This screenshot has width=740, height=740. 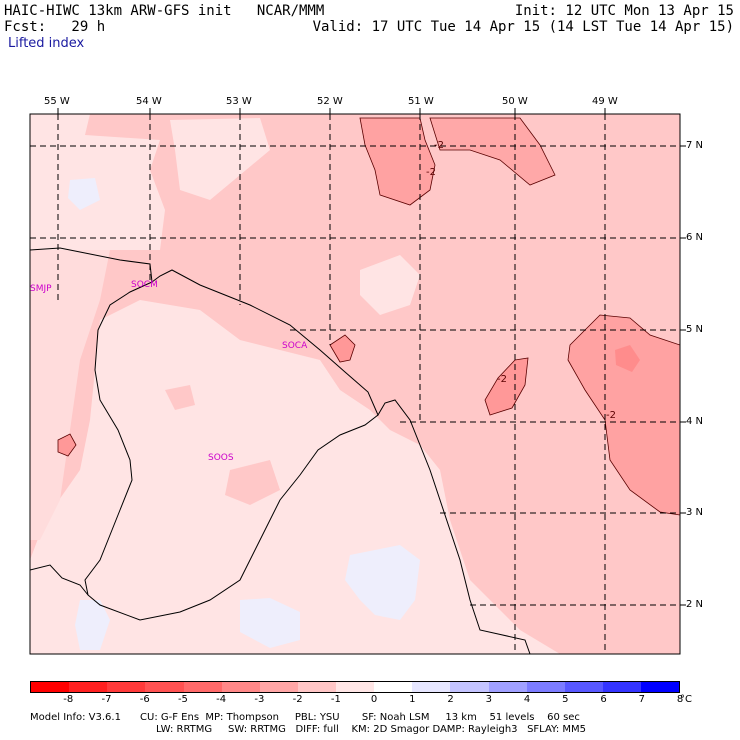 What do you see at coordinates (144, 699) in the screenshot?
I see `color-scale-label: -6` at bounding box center [144, 699].